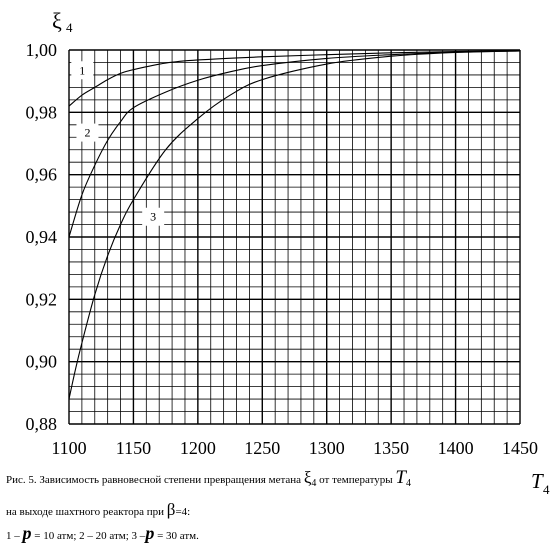 The width and height of the screenshot is (556, 546). Describe the element at coordinates (42, 50) in the screenshot. I see `y-tick-label: 1,00` at that location.